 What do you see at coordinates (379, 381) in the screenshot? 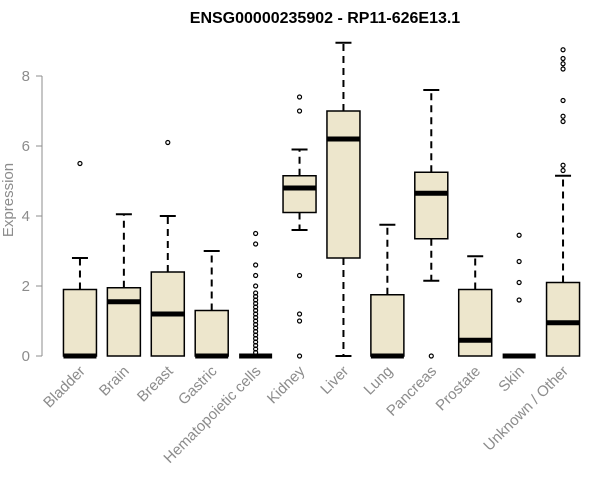
I see `category-label: Lung` at bounding box center [379, 381].